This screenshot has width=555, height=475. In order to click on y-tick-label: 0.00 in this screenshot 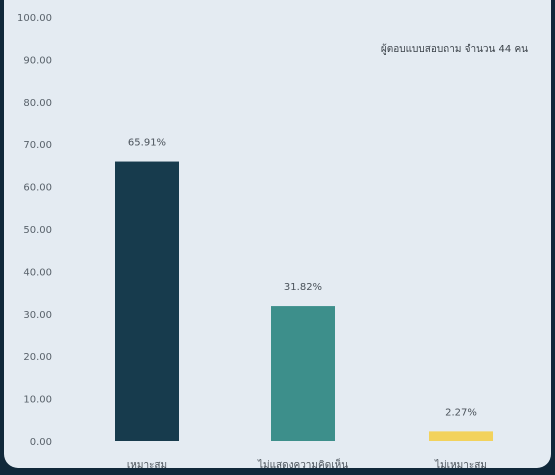, I will do `click(41, 442)`.